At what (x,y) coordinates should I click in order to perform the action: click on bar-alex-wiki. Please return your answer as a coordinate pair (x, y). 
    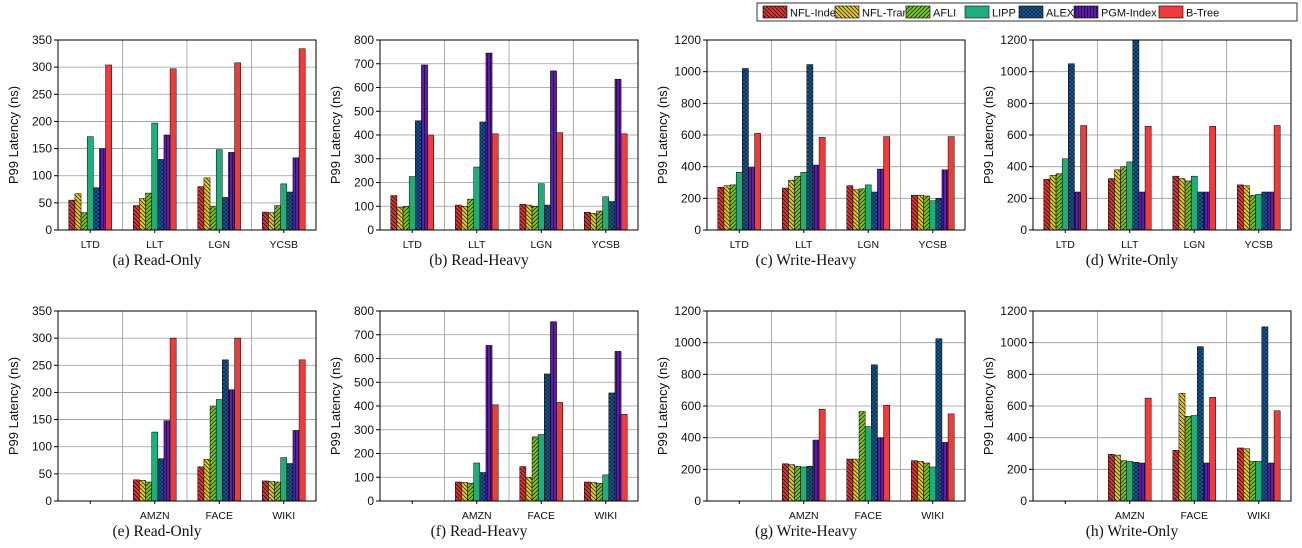
    Looking at the image, I should click on (939, 420).